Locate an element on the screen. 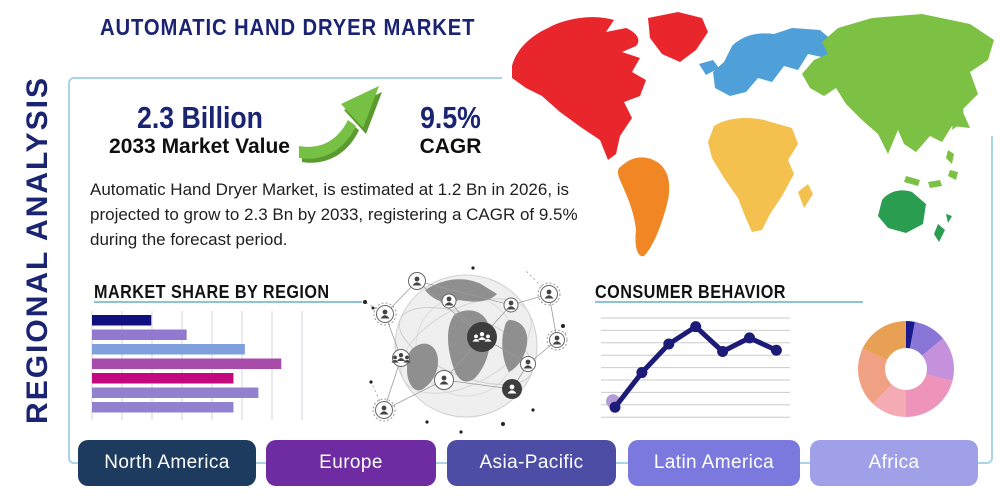 The width and height of the screenshot is (1000, 500). map-philippines is located at coordinates (950, 157).